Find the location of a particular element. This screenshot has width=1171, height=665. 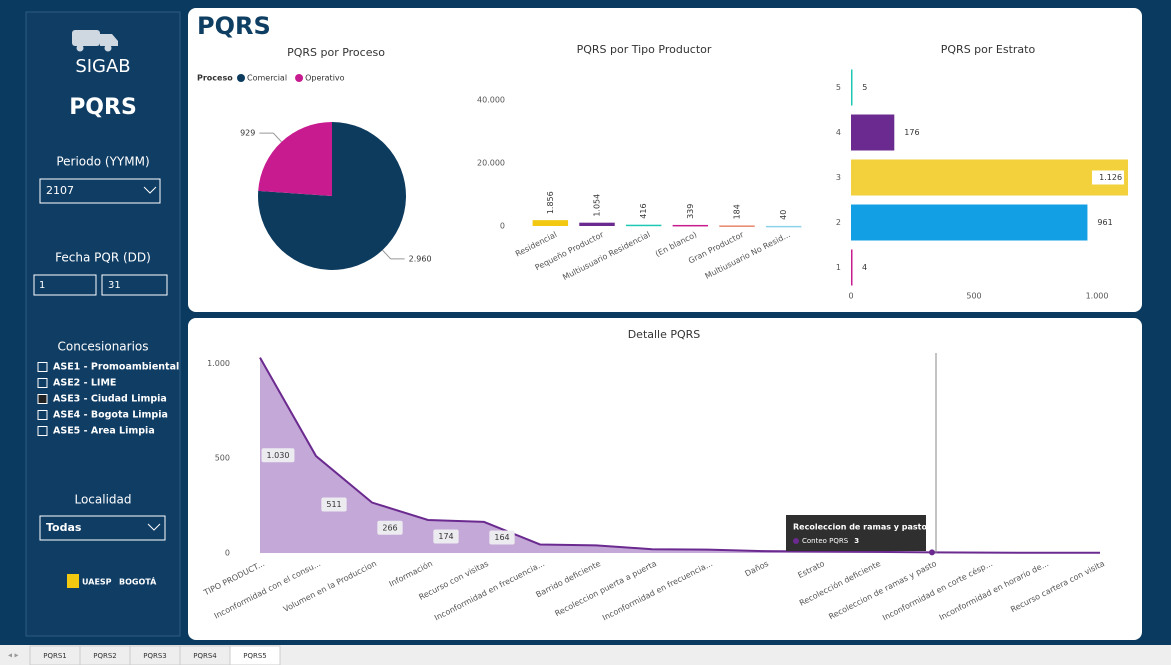

legend-label: Operativo is located at coordinates (325, 78).